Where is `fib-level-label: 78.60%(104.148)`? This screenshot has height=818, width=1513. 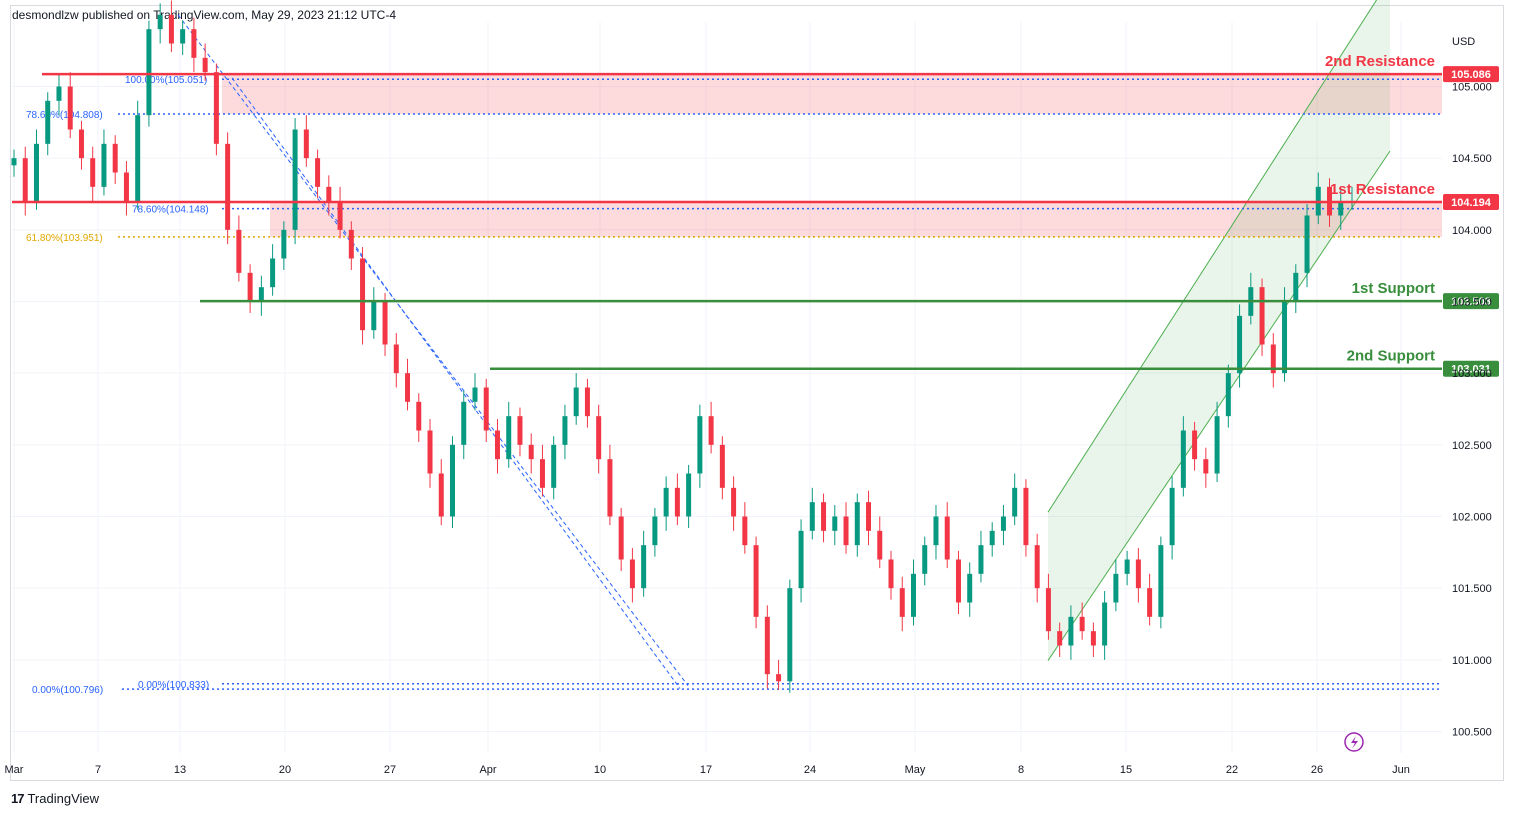 fib-level-label: 78.60%(104.148) is located at coordinates (170, 210).